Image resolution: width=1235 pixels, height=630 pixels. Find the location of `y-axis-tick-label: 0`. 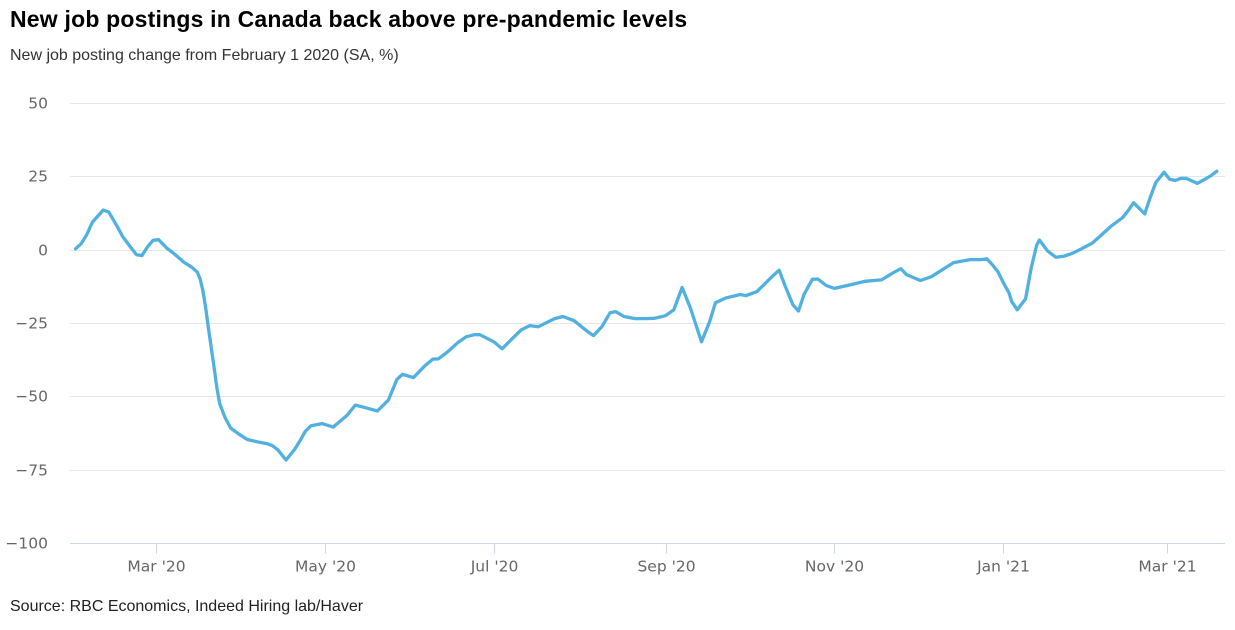

y-axis-tick-label: 0 is located at coordinates (43, 251).